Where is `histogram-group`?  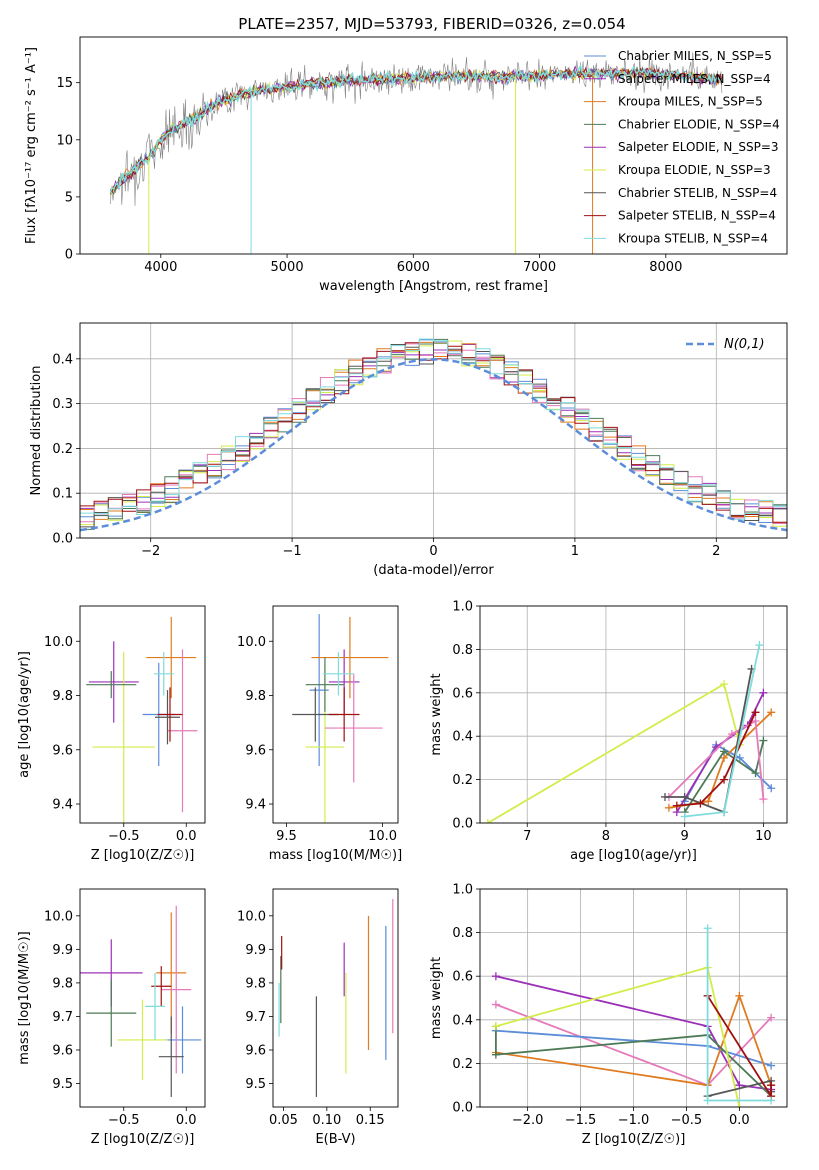
histogram-group is located at coordinates (433, 438).